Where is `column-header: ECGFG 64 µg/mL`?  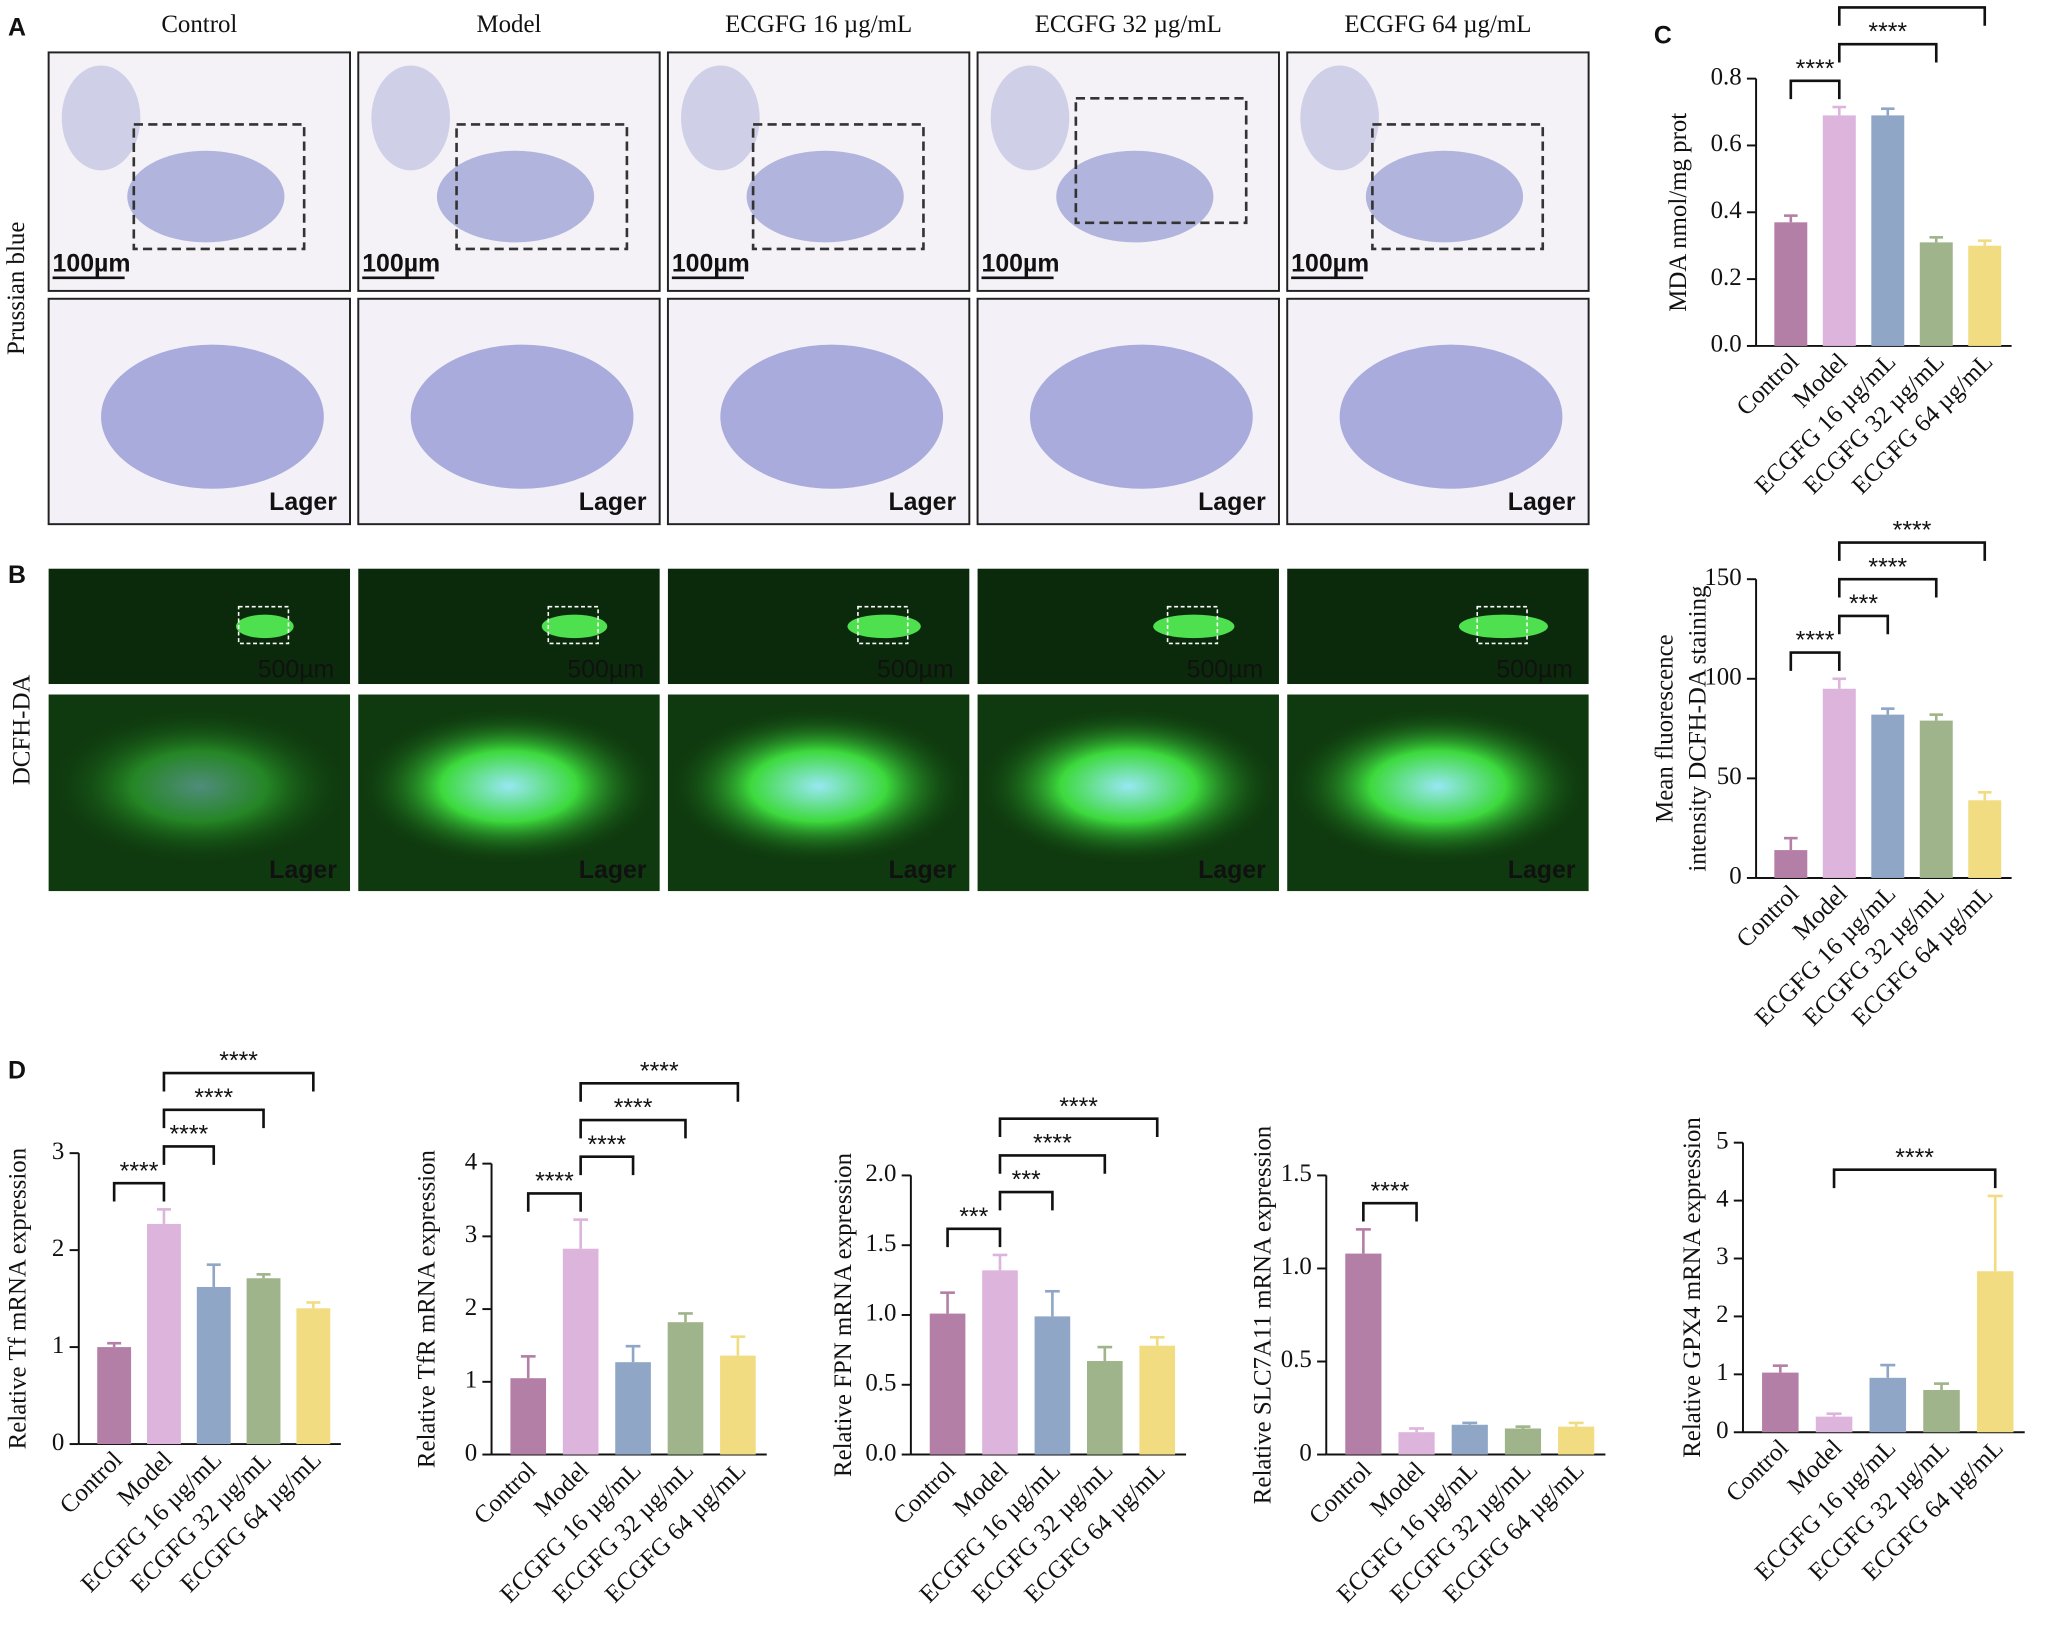 column-header: ECGFG 64 µg/mL is located at coordinates (1437, 24).